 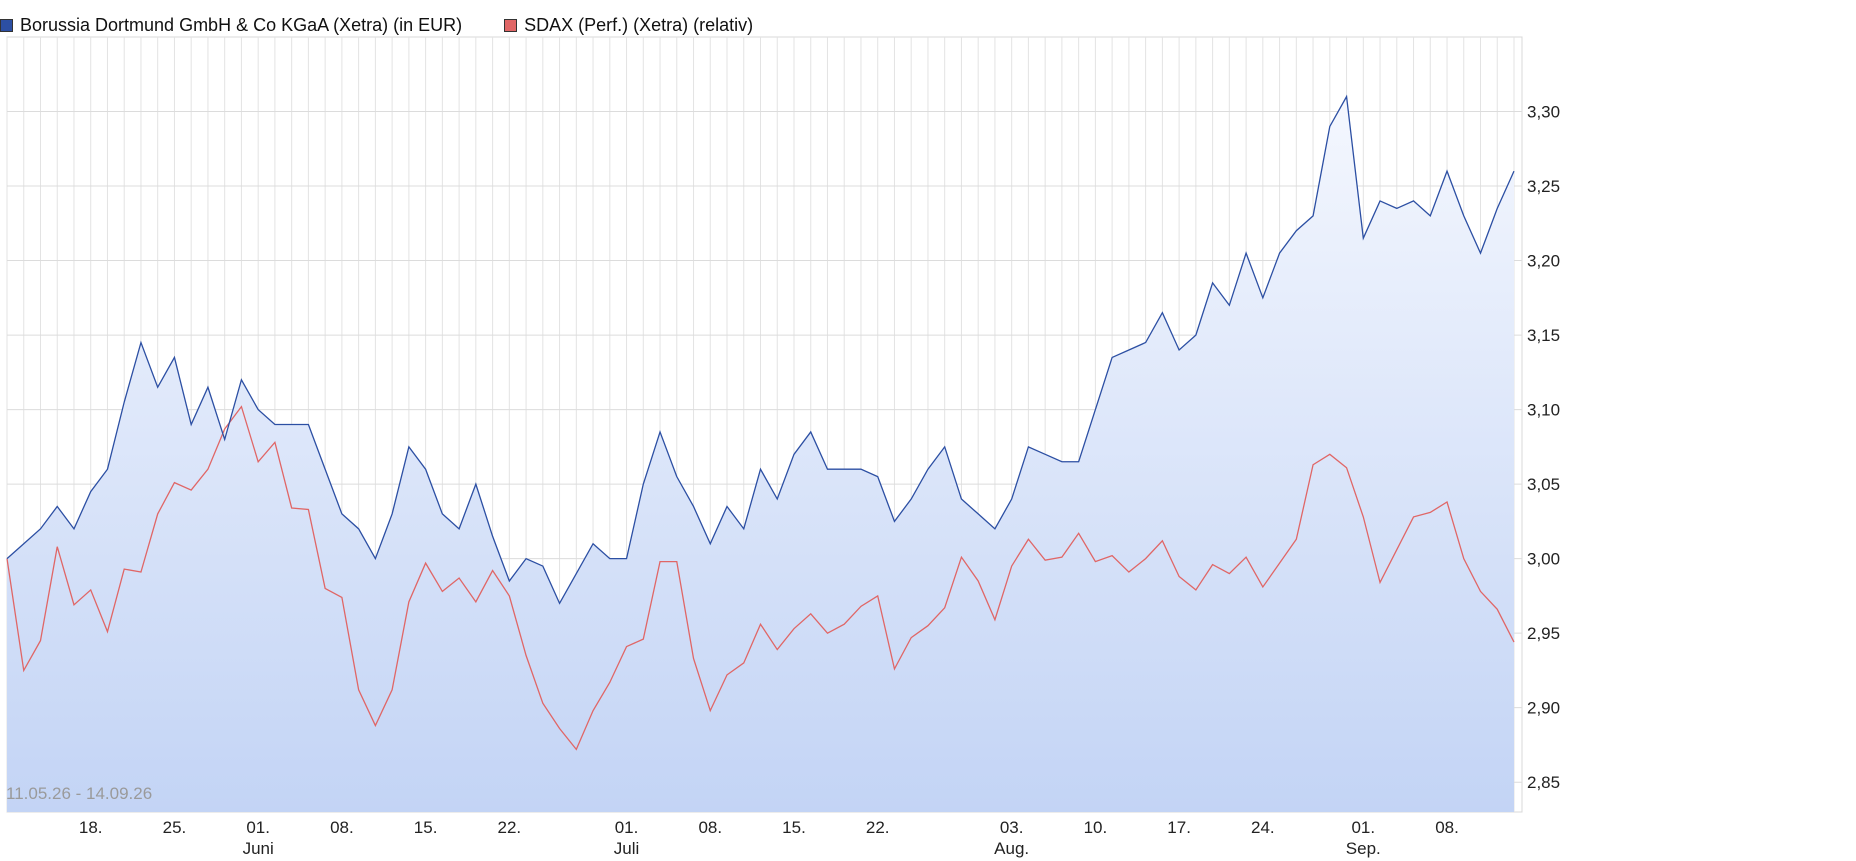 What do you see at coordinates (1543, 484) in the screenshot?
I see `y-tick-label: 3,05` at bounding box center [1543, 484].